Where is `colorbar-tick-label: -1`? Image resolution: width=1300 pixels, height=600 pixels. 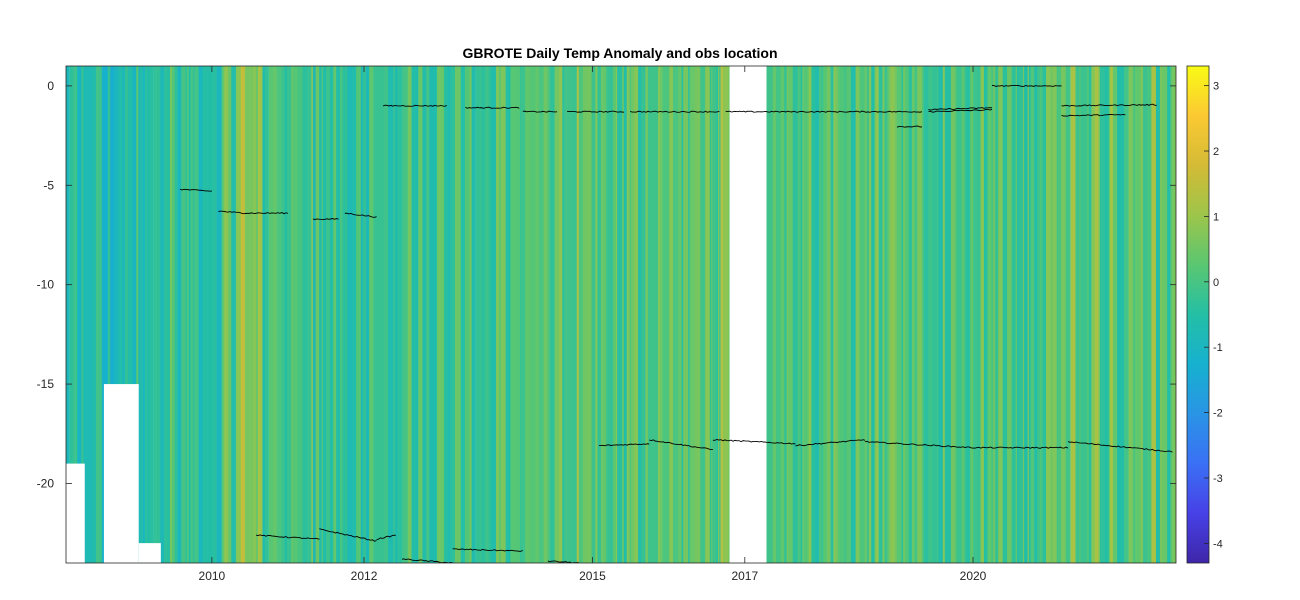 colorbar-tick-label: -1 is located at coordinates (1218, 348).